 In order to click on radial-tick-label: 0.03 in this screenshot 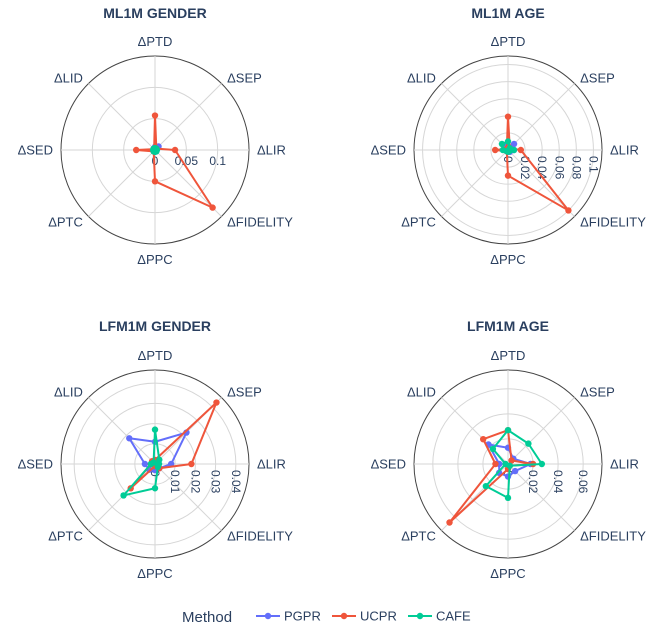, I will do `click(216, 482)`.